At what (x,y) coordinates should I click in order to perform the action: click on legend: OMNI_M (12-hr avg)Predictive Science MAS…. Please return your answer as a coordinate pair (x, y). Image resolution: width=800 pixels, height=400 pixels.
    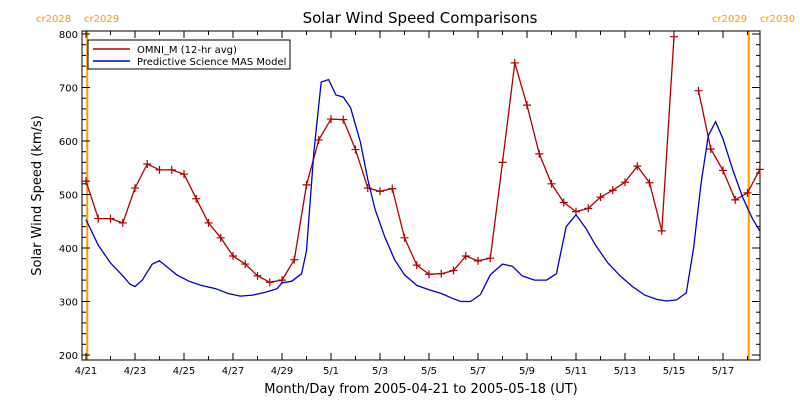
    Looking at the image, I should click on (189, 54).